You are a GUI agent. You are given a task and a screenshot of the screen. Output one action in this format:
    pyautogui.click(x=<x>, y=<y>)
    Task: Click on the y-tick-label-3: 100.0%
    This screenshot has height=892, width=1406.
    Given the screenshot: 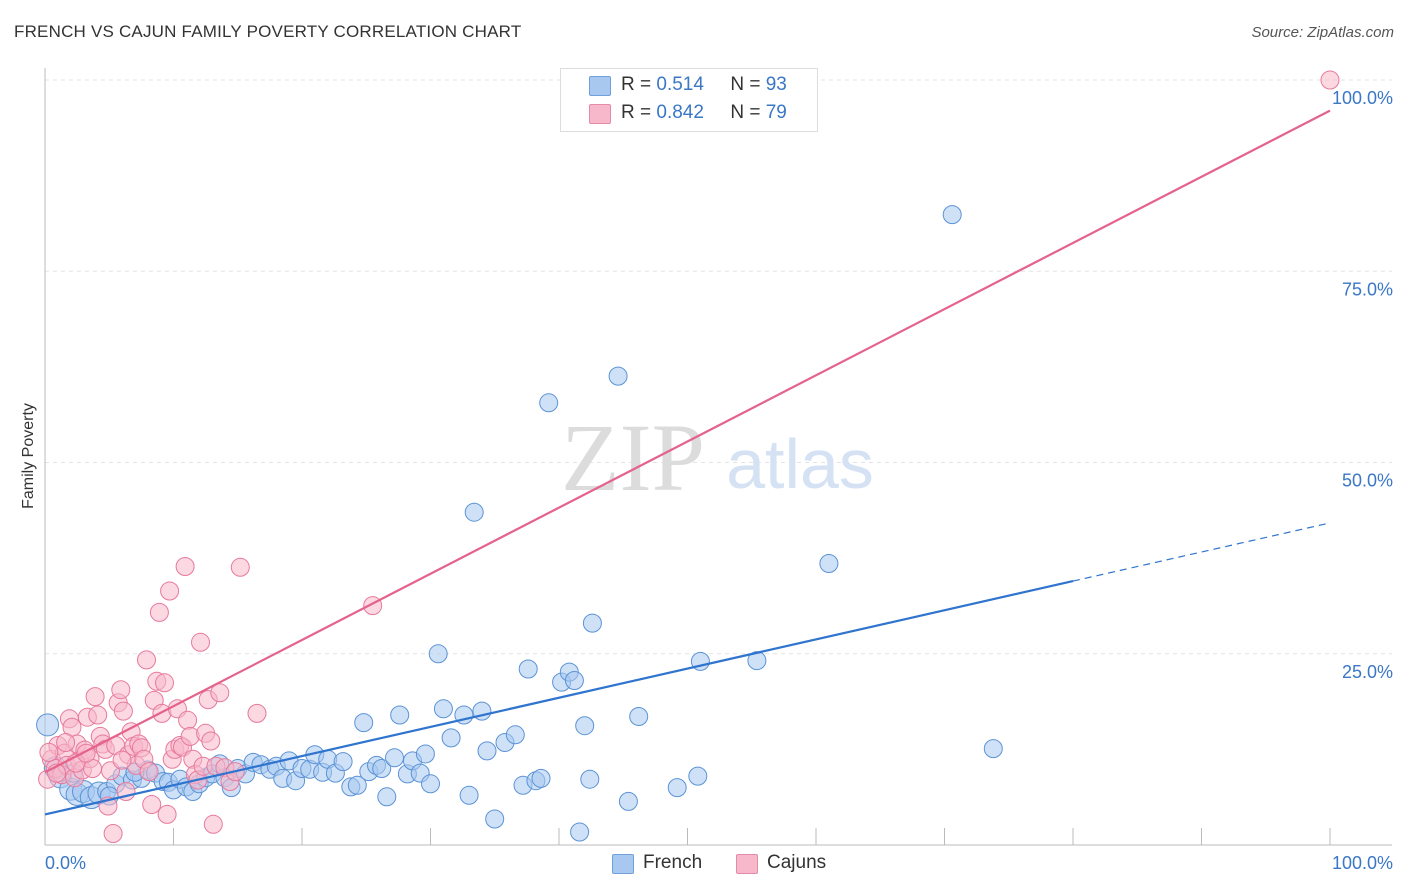 What is the action you would take?
    pyautogui.click(x=1362, y=98)
    